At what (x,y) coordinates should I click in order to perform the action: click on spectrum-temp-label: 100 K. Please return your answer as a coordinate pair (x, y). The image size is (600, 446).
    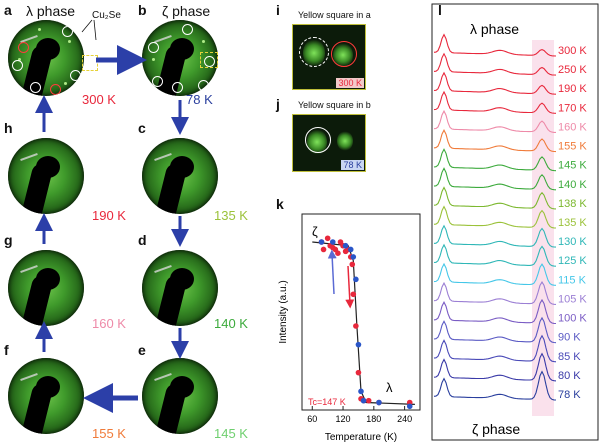
    Looking at the image, I should click on (572, 319).